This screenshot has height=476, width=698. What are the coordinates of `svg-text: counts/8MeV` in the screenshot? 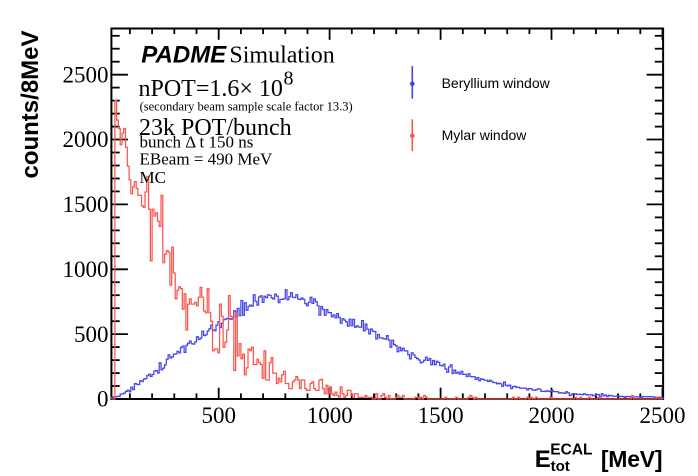 It's located at (30, 104).